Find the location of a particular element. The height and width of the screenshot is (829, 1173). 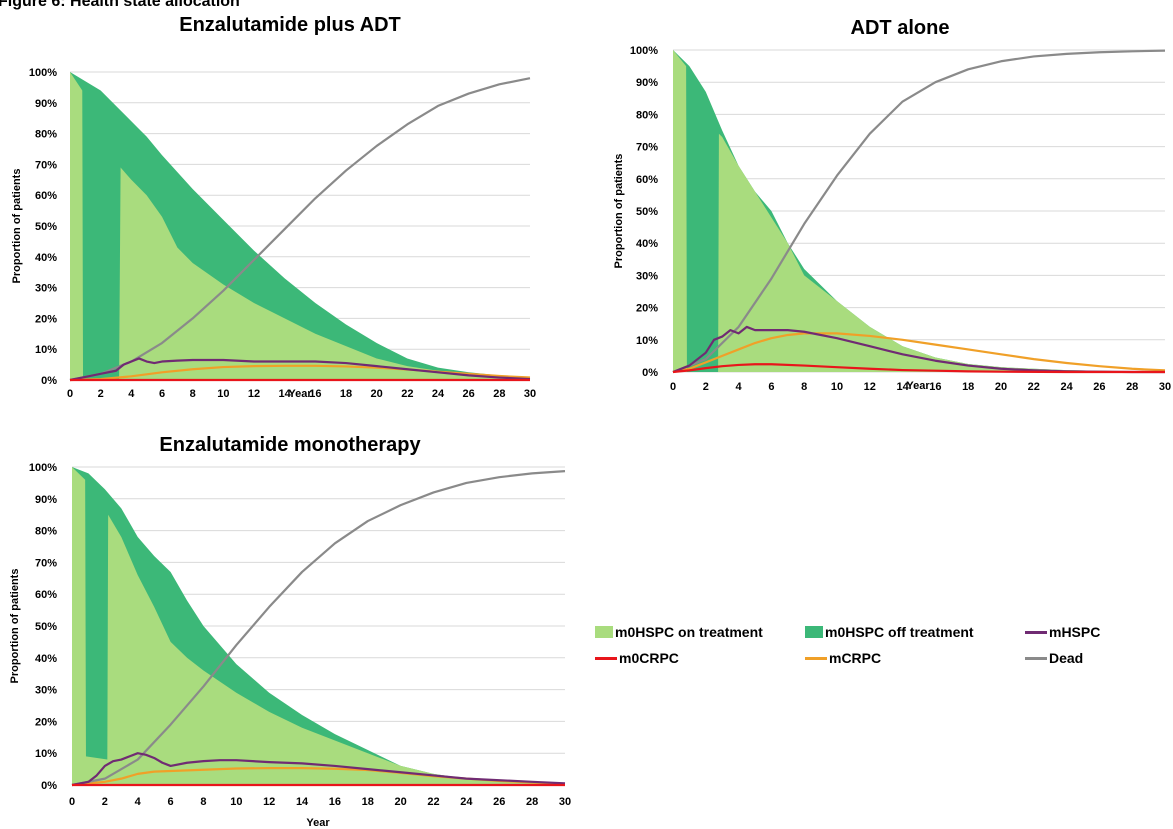

x-axis-title-adt-alone: Year is located at coordinates (918, 386).